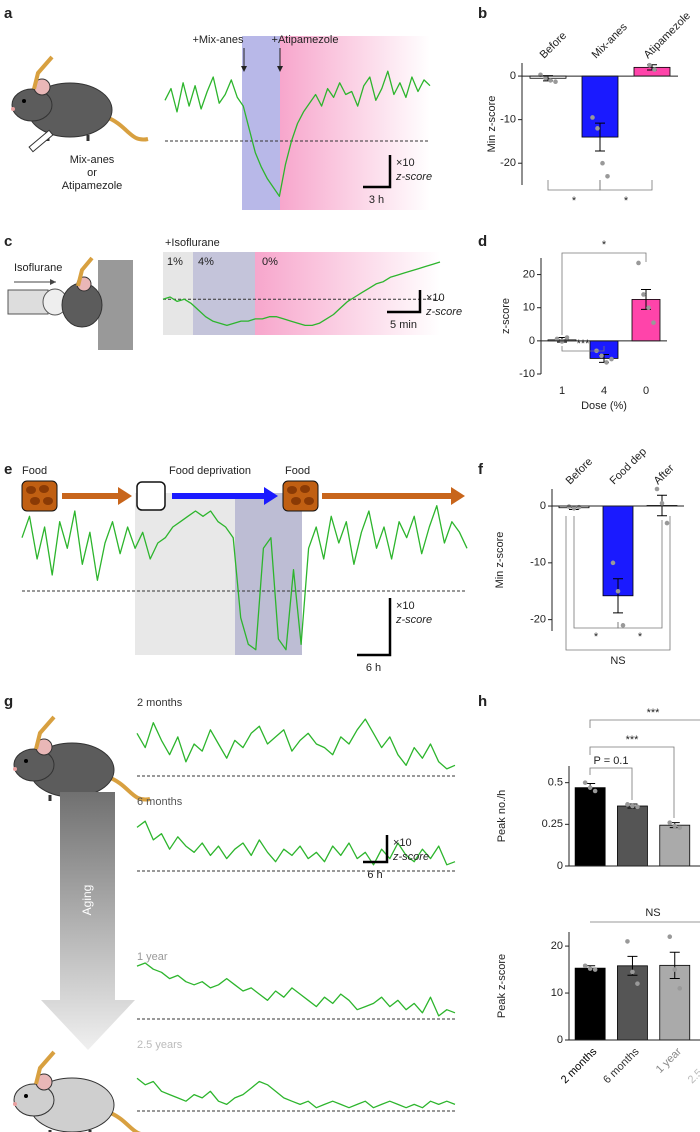  What do you see at coordinates (8, 701) in the screenshot?
I see `panel-letter: g` at bounding box center [8, 701].